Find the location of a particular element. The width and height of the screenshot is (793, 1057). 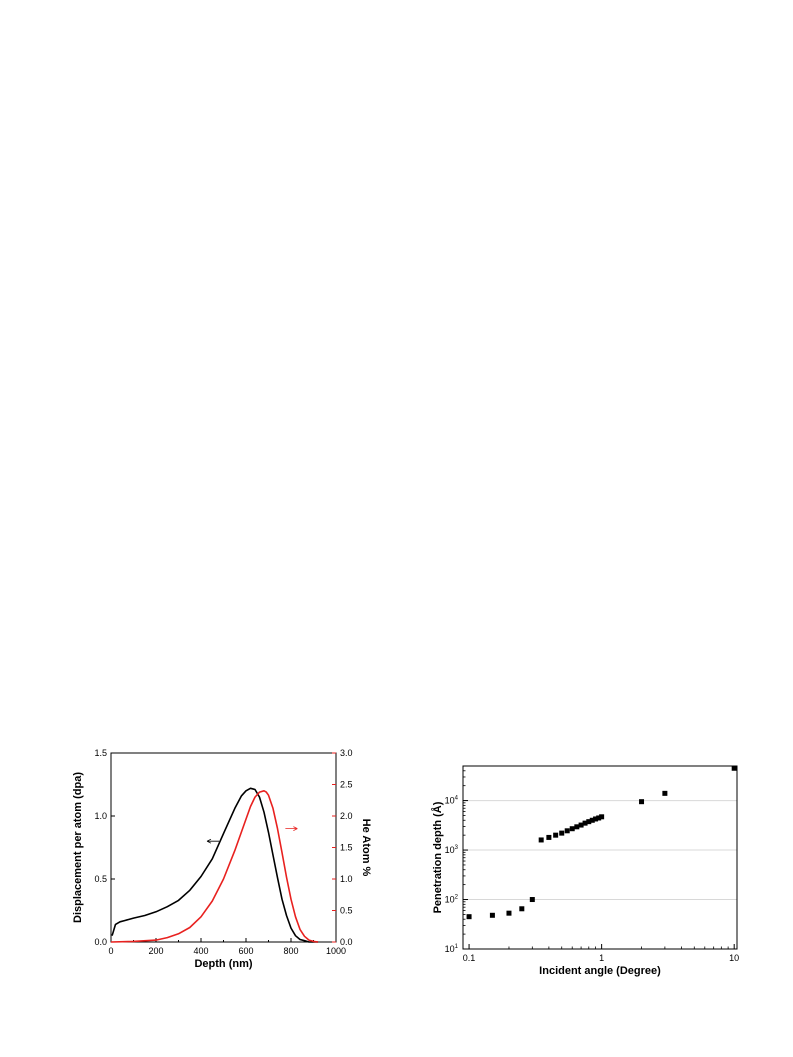

y-tick-label: 101 is located at coordinates (452, 949).